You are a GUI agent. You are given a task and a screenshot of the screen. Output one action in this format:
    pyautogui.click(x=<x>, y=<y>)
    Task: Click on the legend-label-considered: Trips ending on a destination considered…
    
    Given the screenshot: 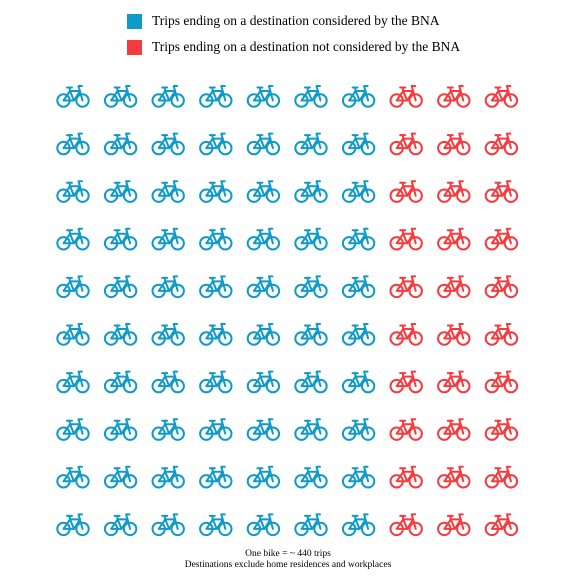 What is the action you would take?
    pyautogui.click(x=296, y=20)
    